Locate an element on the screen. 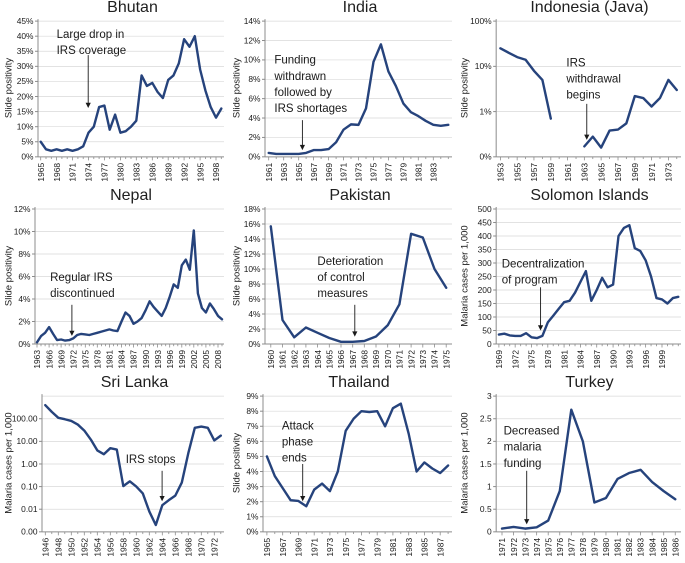 The image size is (685, 563). y-tick-label: 5% is located at coordinates (252, 456).